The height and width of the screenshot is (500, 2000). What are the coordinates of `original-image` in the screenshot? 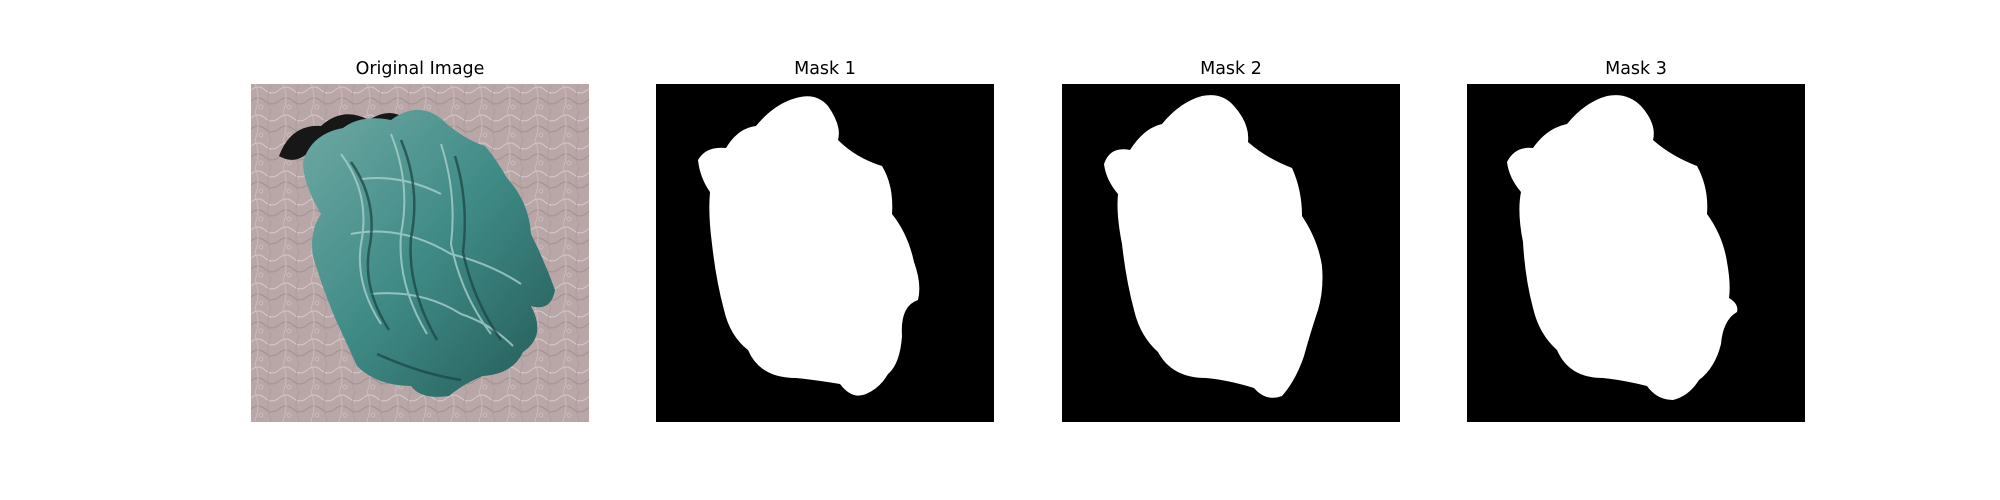 It's located at (420, 253).